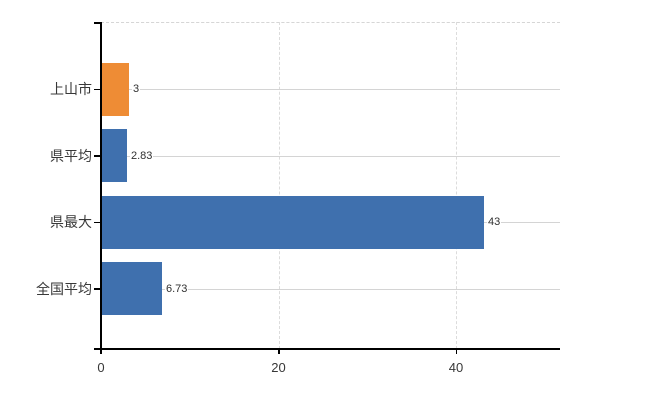  I want to click on category-label: 県最大, so click(71, 222).